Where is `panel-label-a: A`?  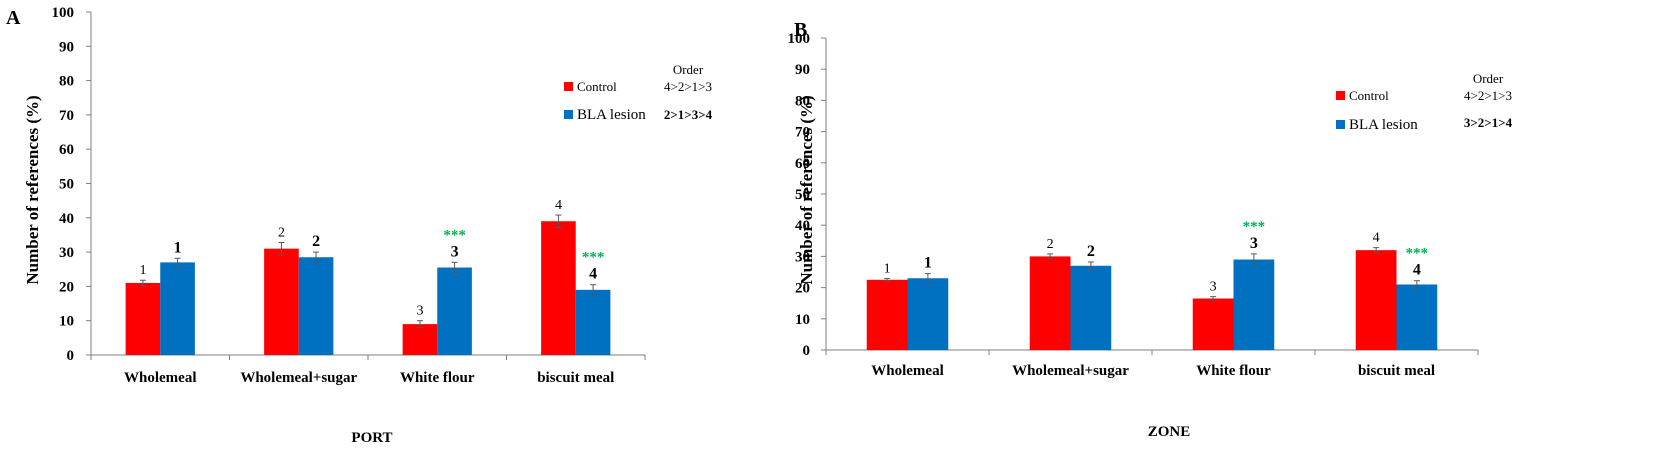
panel-label-a: A is located at coordinates (13, 18).